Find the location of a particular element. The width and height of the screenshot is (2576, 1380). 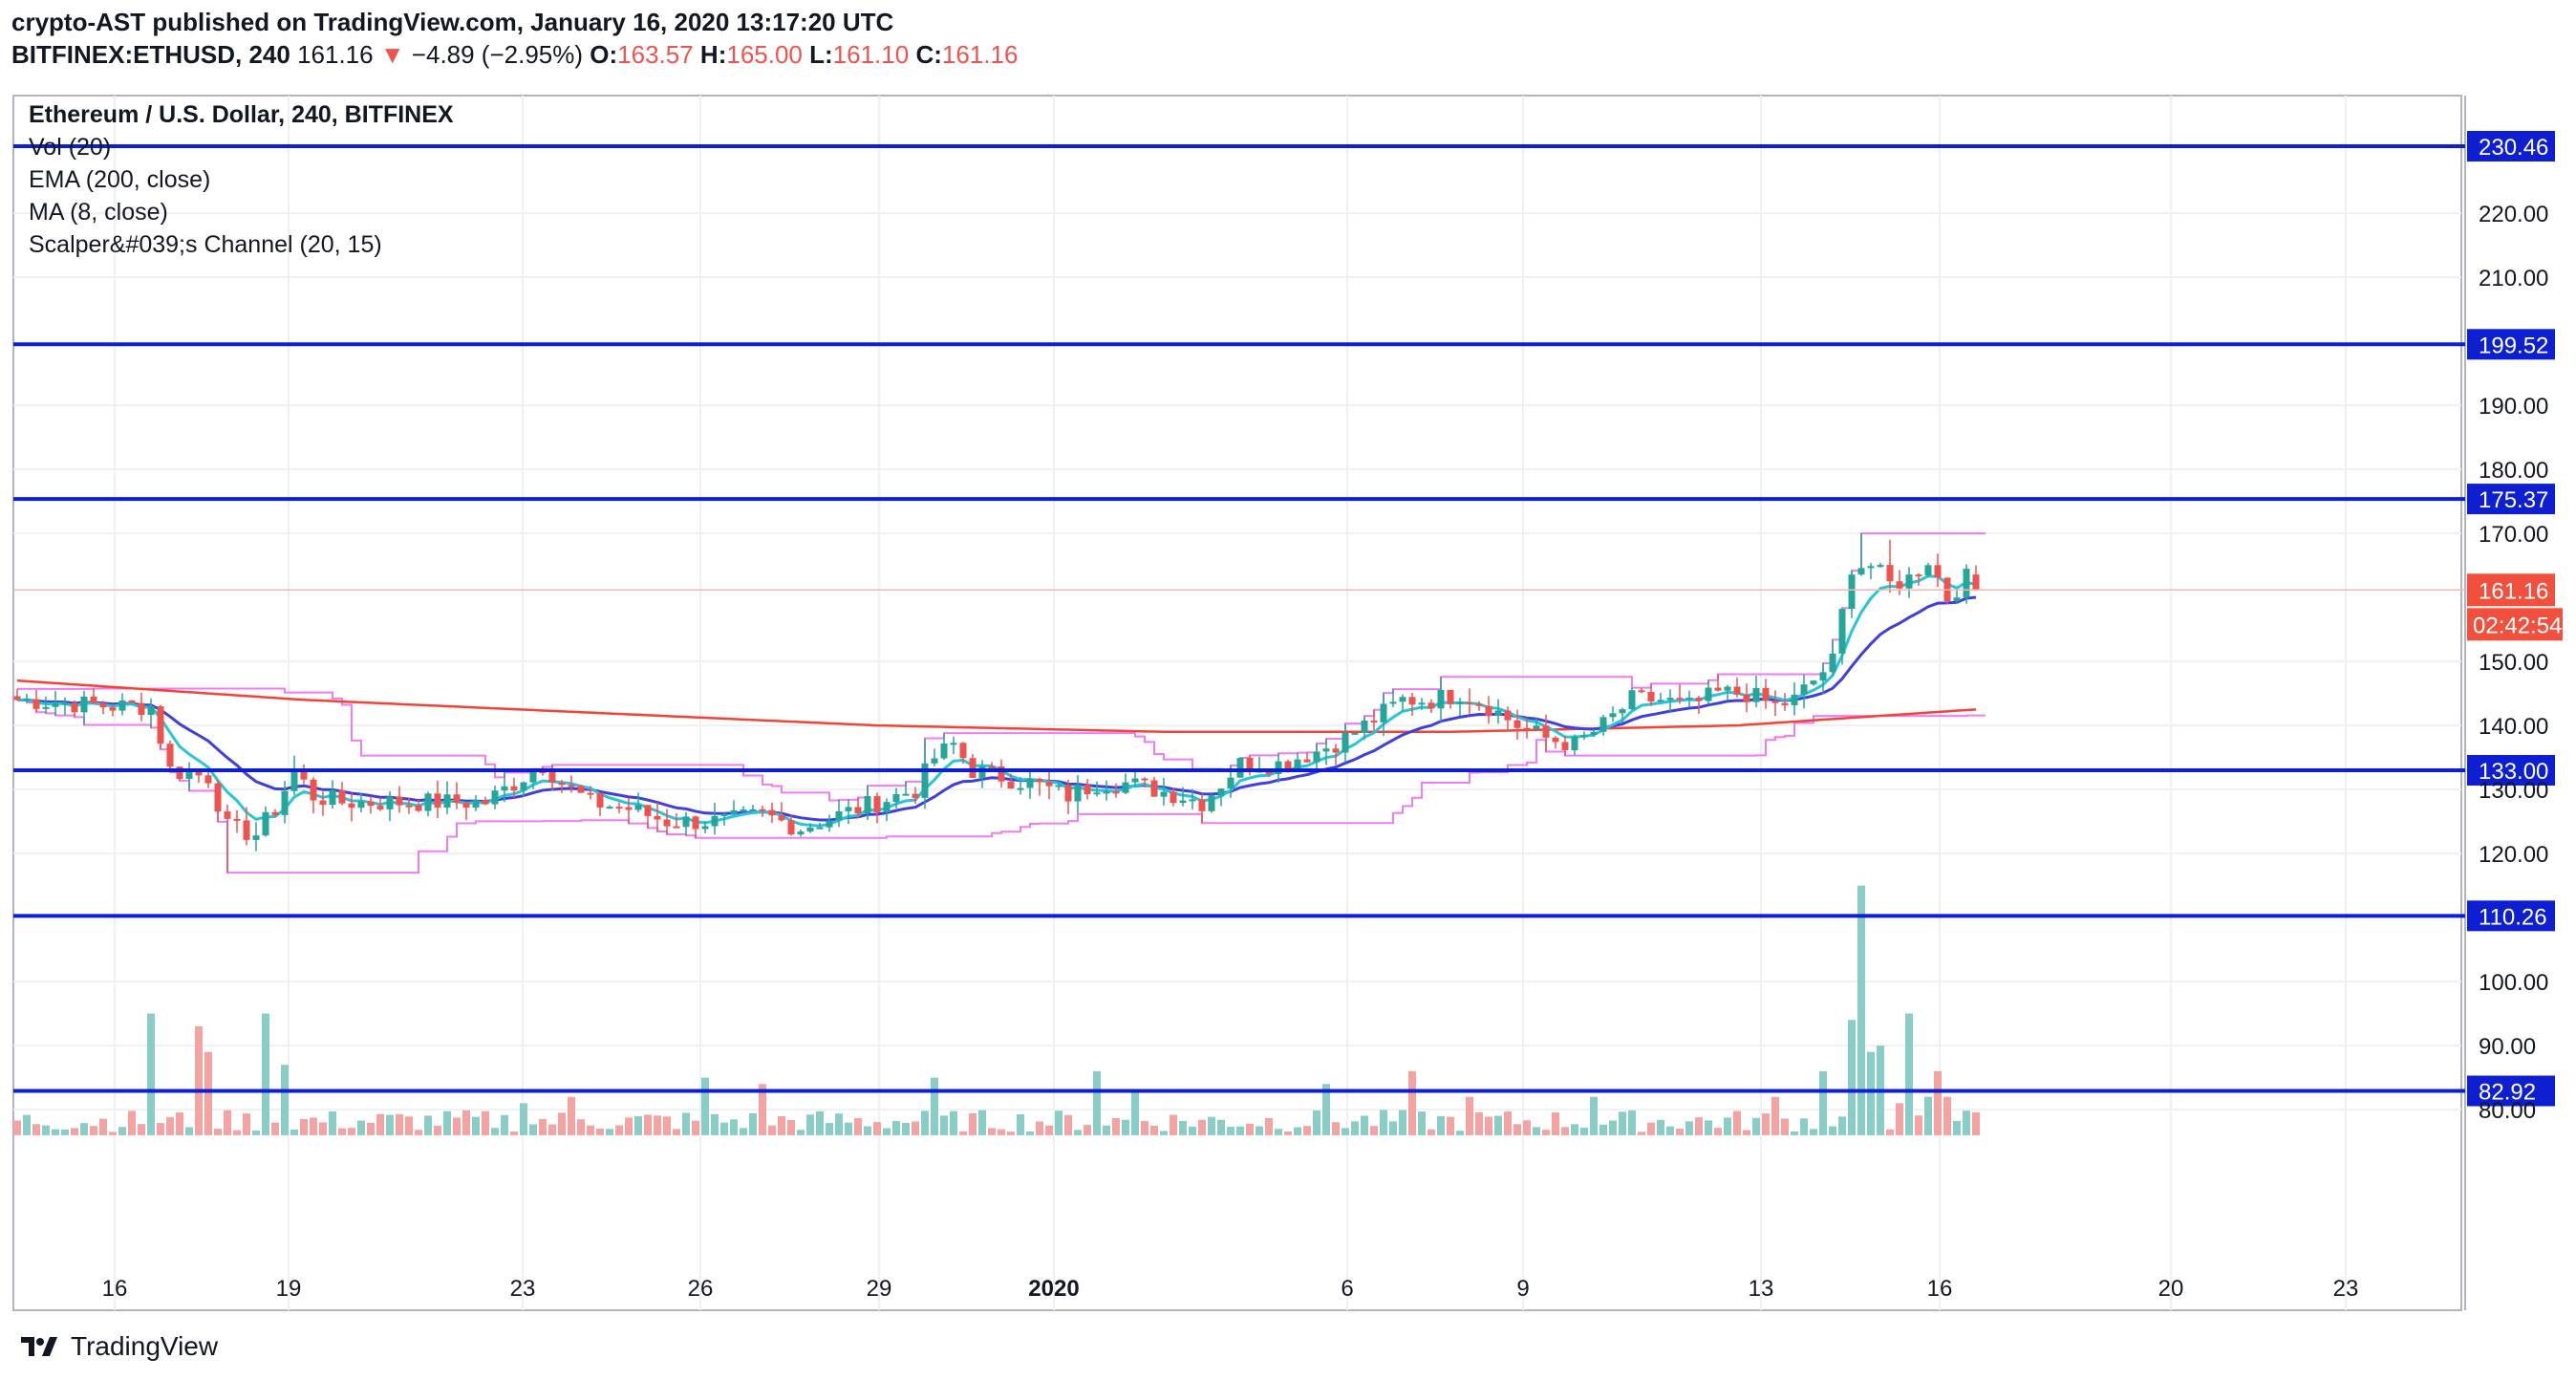

low-value: 161.10 is located at coordinates (871, 54).